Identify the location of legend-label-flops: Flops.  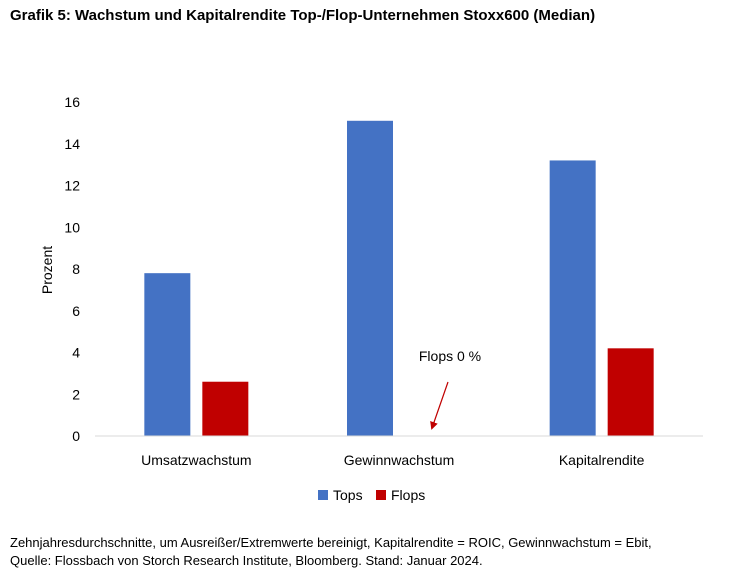
(408, 495).